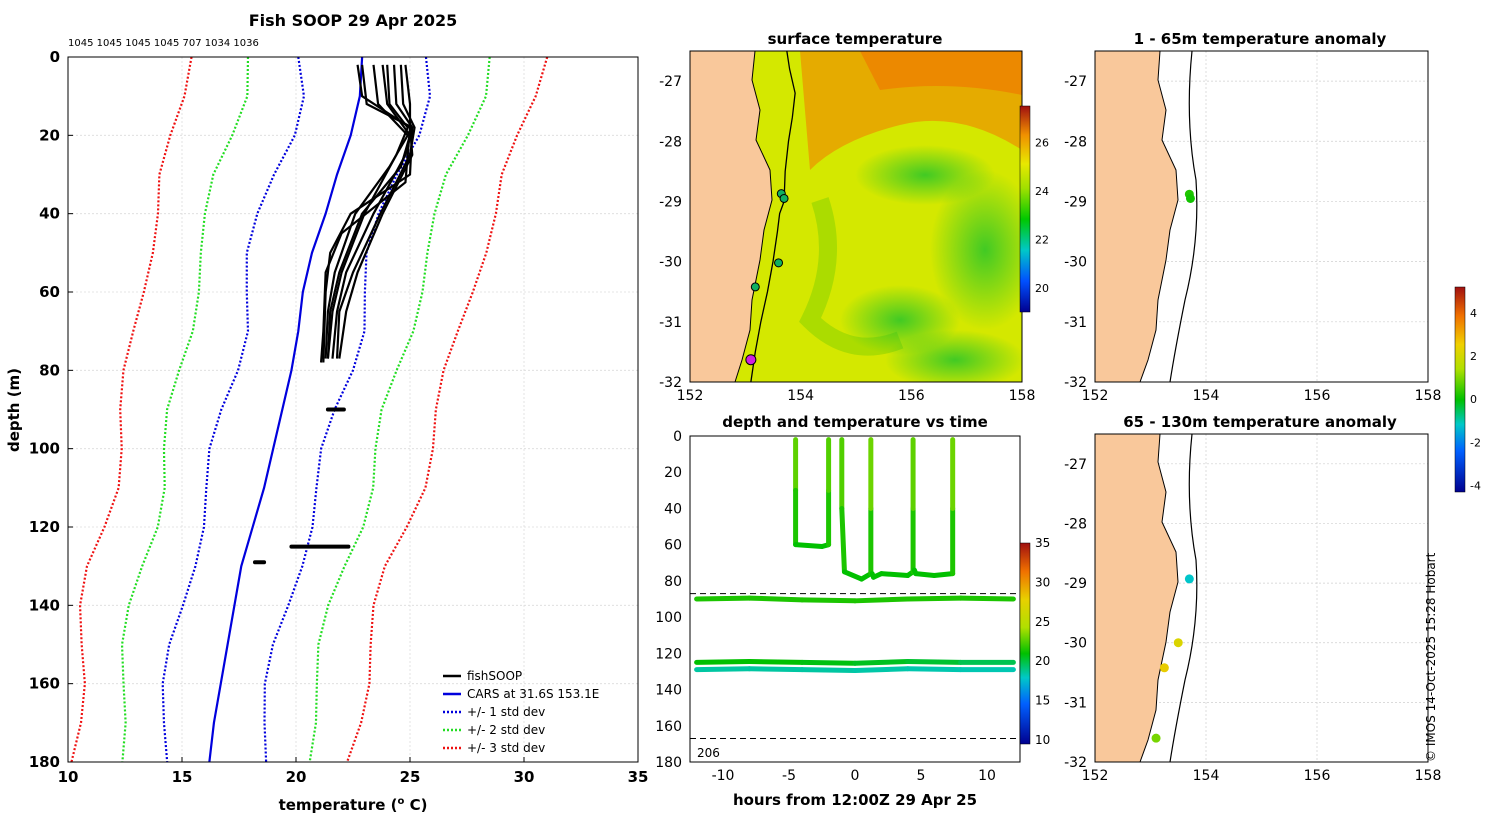 Image resolution: width=1500 pixels, height=820 pixels. What do you see at coordinates (68, 777) in the screenshot?
I see `profile-xtick-label: 10` at bounding box center [68, 777].